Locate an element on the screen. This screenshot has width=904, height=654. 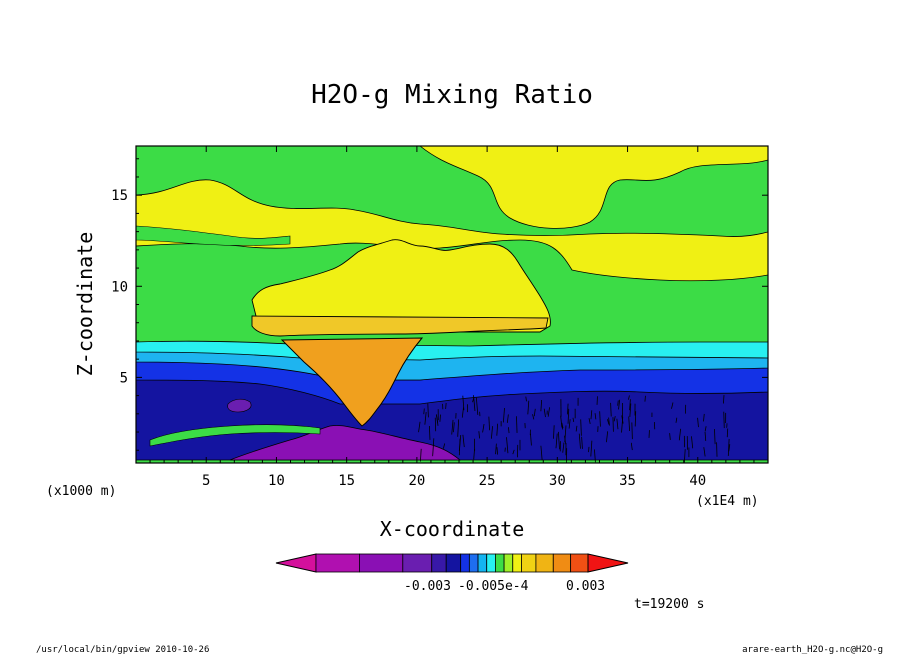
footer-left: /usr/local/bin/gpview 2010-10-26 is located at coordinates (122, 649).